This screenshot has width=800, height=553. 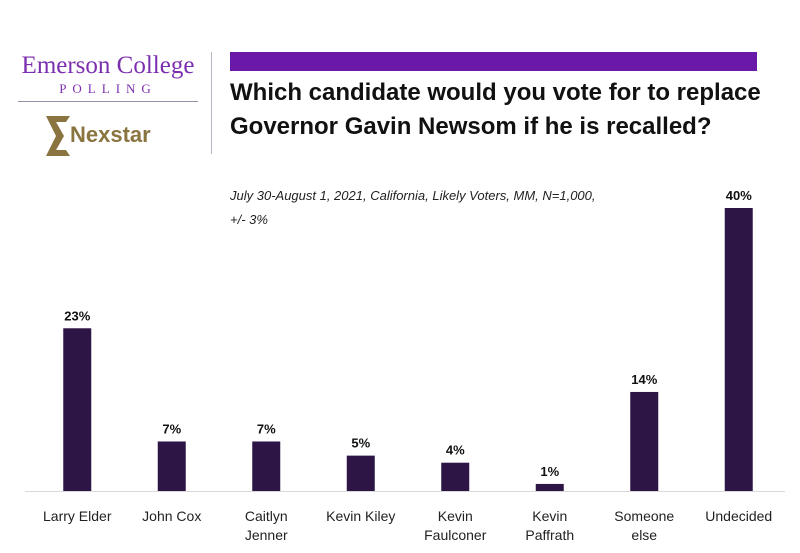 What do you see at coordinates (211, 103) in the screenshot?
I see `header-divider` at bounding box center [211, 103].